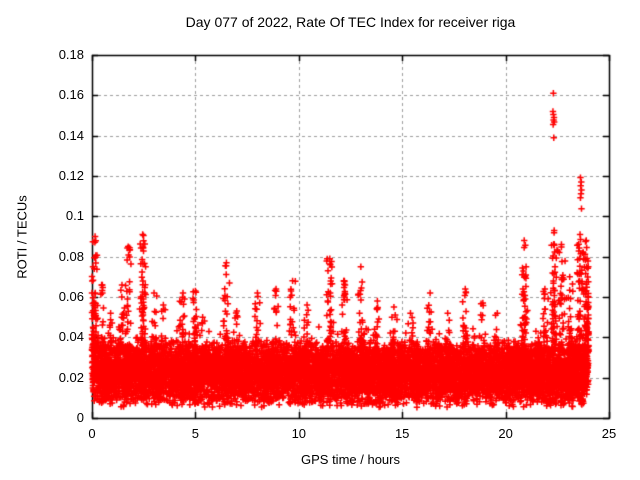  Describe the element at coordinates (350, 459) in the screenshot. I see `x-axis-label: GPS time / hours` at that location.